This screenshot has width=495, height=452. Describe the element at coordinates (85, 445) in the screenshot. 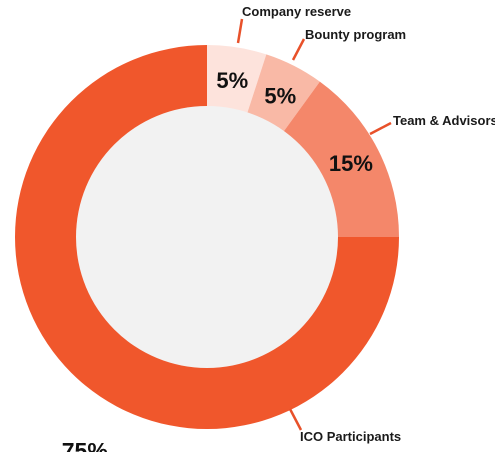

I see `pct-label-ico-participants: 75%` at that location.